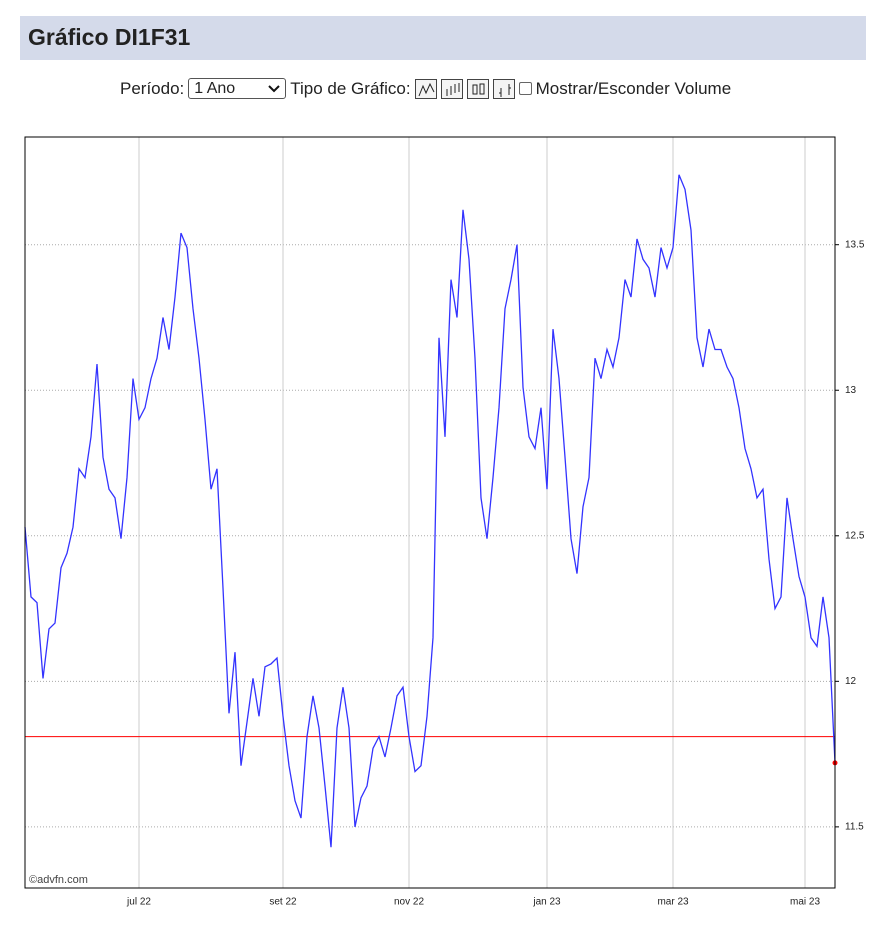 The width and height of the screenshot is (886, 927). Describe the element at coordinates (152, 88) in the screenshot. I see `period-label: Período:` at that location.